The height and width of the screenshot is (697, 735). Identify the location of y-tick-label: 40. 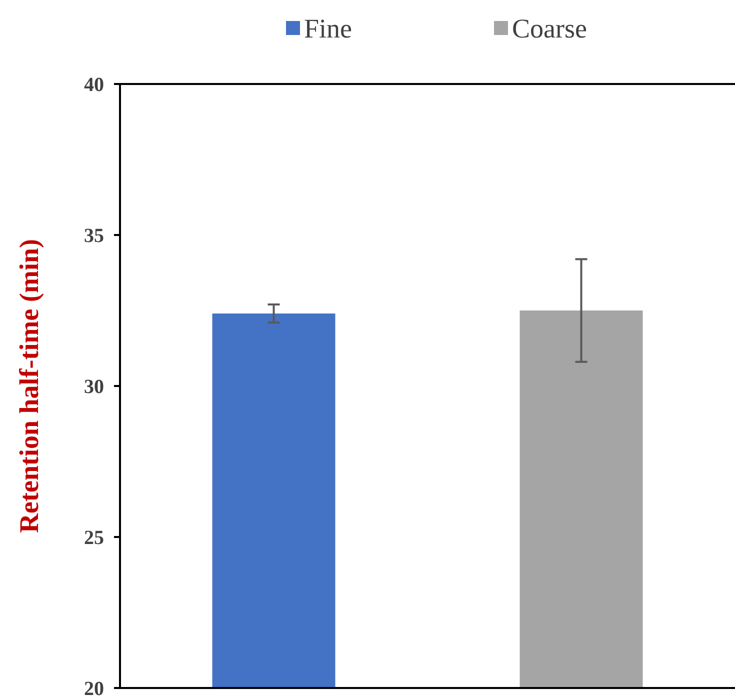
(94, 85).